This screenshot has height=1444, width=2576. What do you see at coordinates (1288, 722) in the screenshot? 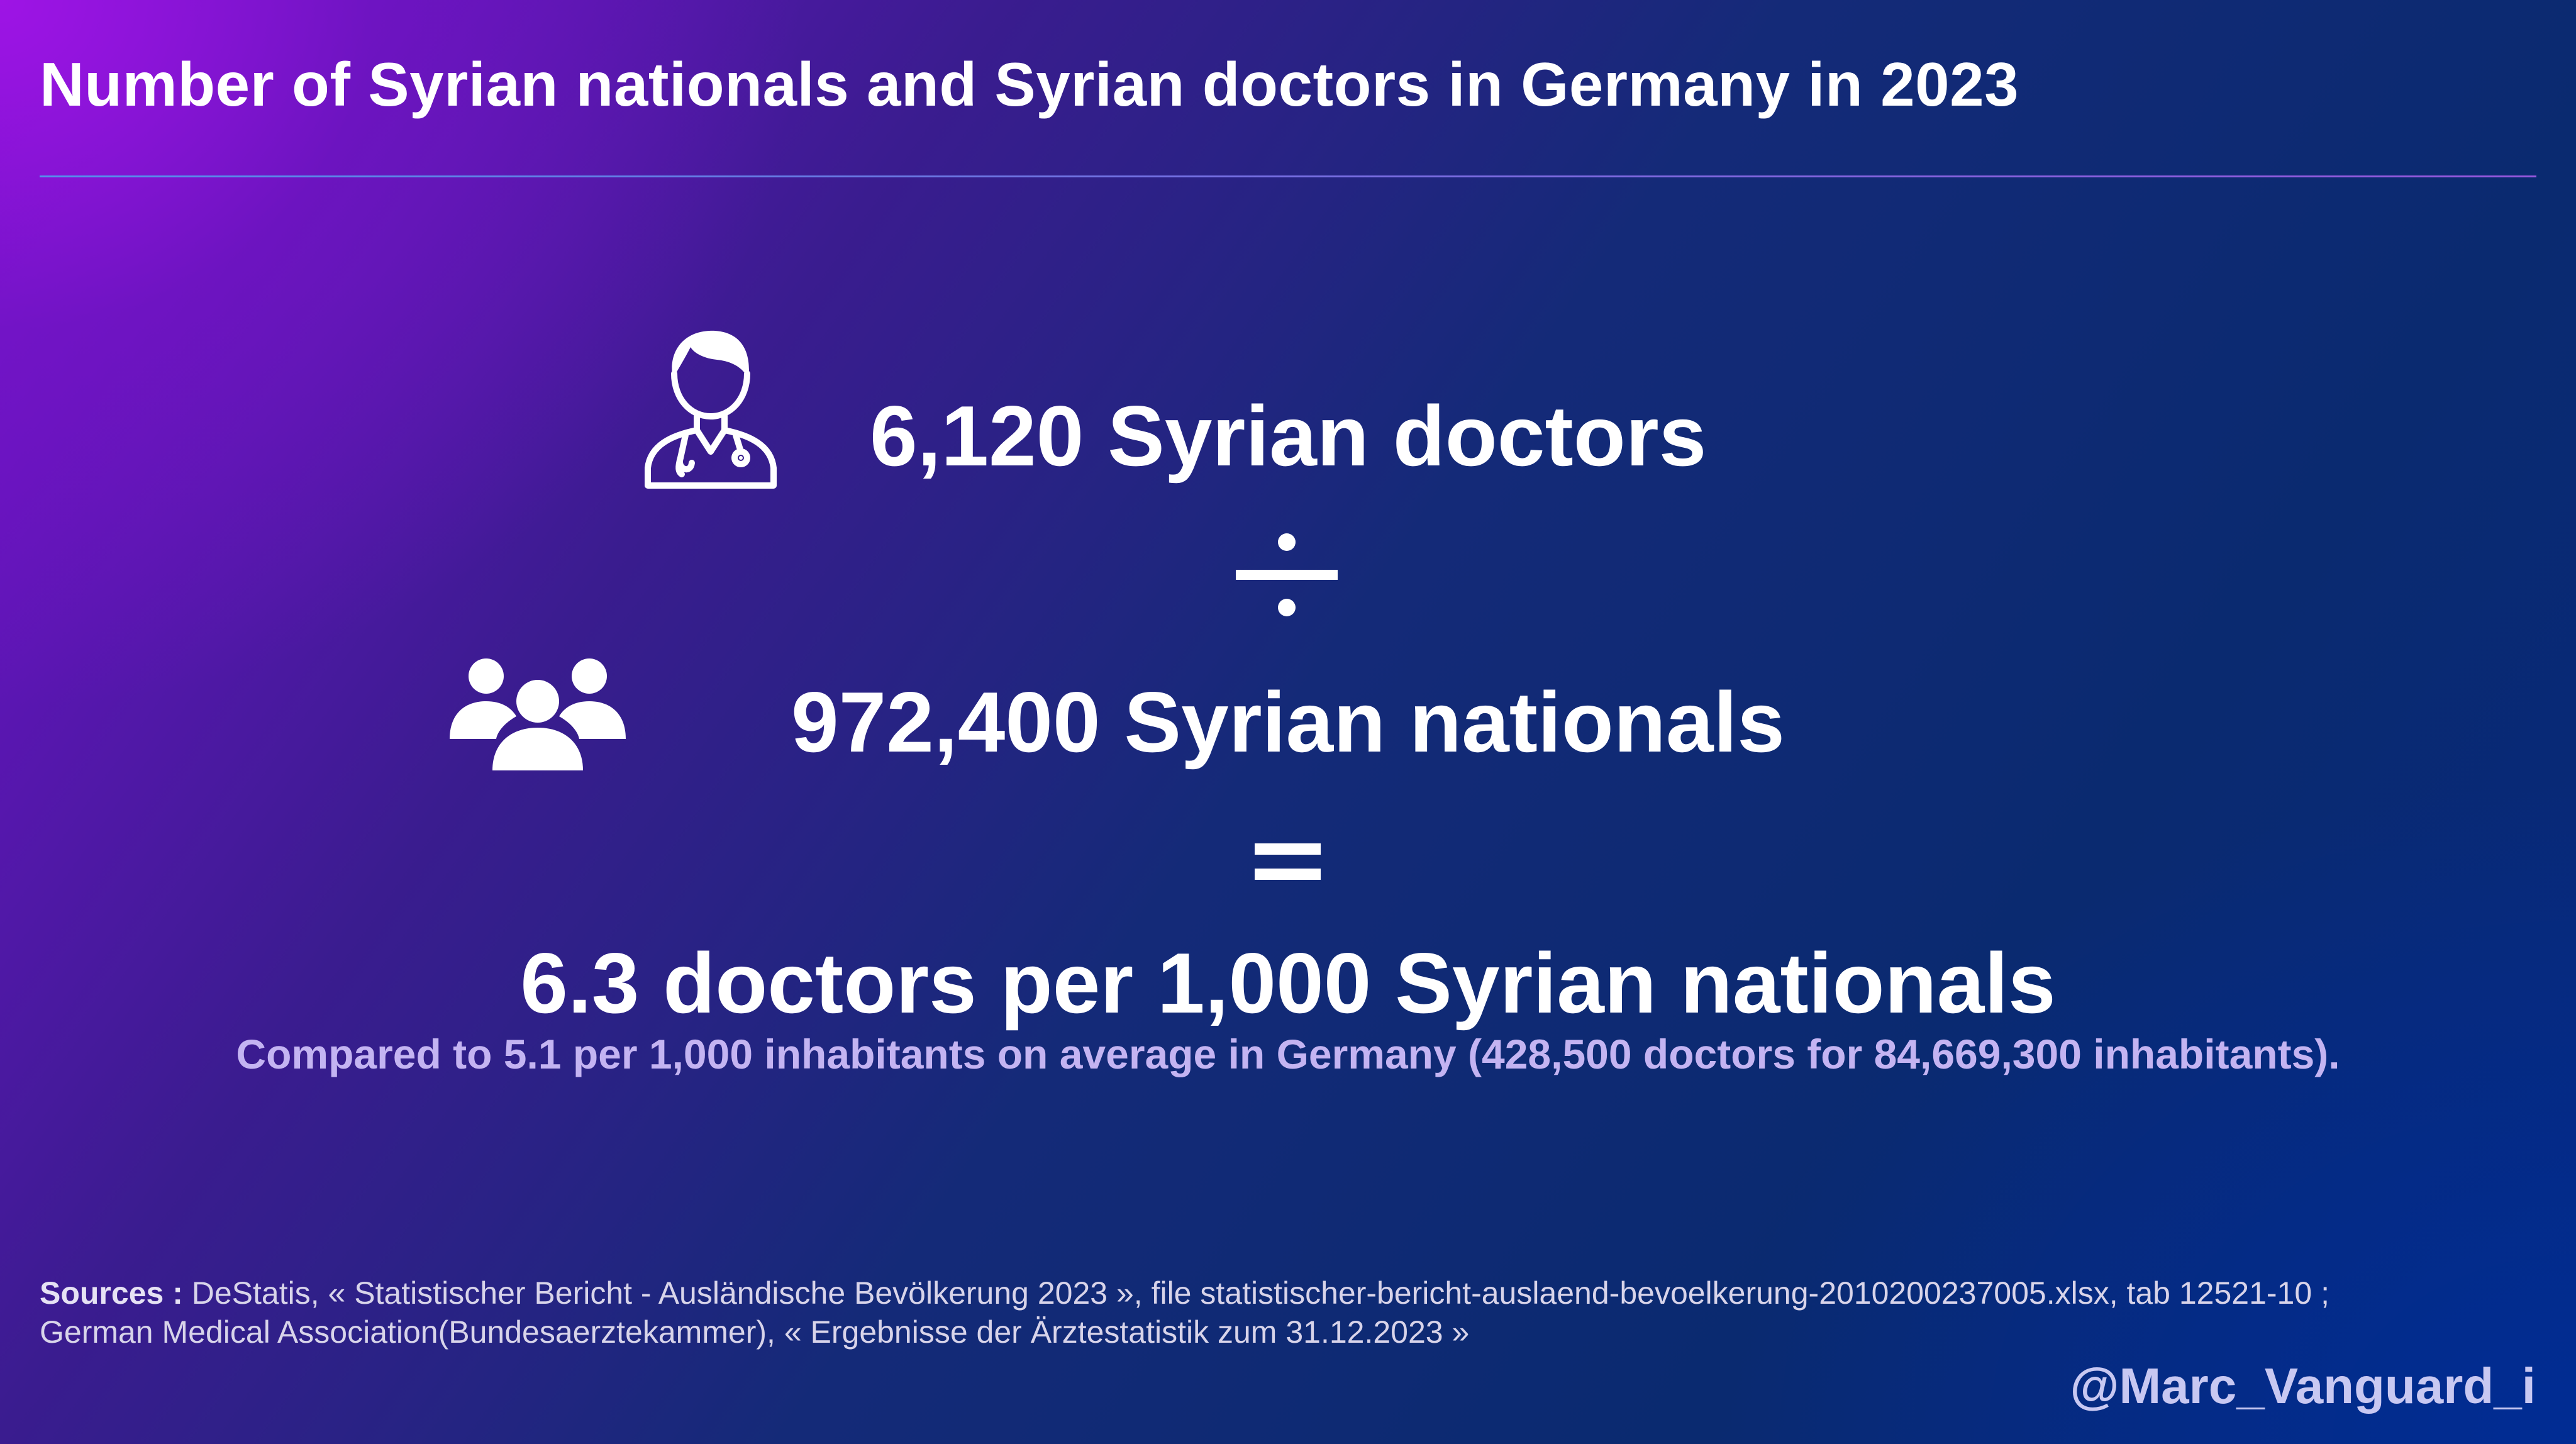
I see `nationals-stat: 972,400 Syrian nationals` at bounding box center [1288, 722].